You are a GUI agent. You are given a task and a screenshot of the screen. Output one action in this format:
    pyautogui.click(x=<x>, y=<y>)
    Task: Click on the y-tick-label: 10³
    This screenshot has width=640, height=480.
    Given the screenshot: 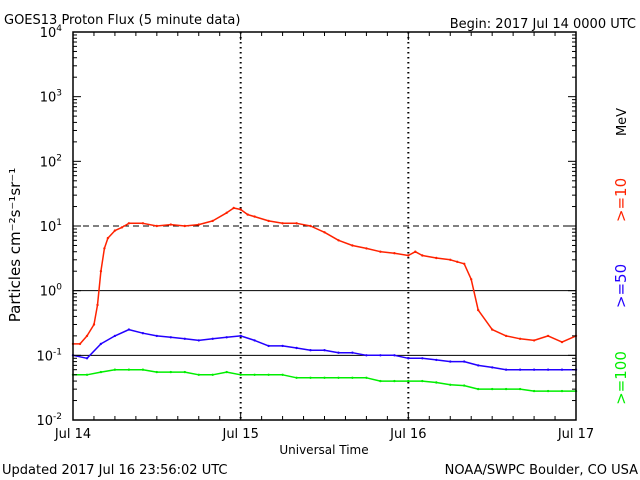 What is the action you would take?
    pyautogui.click(x=51, y=97)
    